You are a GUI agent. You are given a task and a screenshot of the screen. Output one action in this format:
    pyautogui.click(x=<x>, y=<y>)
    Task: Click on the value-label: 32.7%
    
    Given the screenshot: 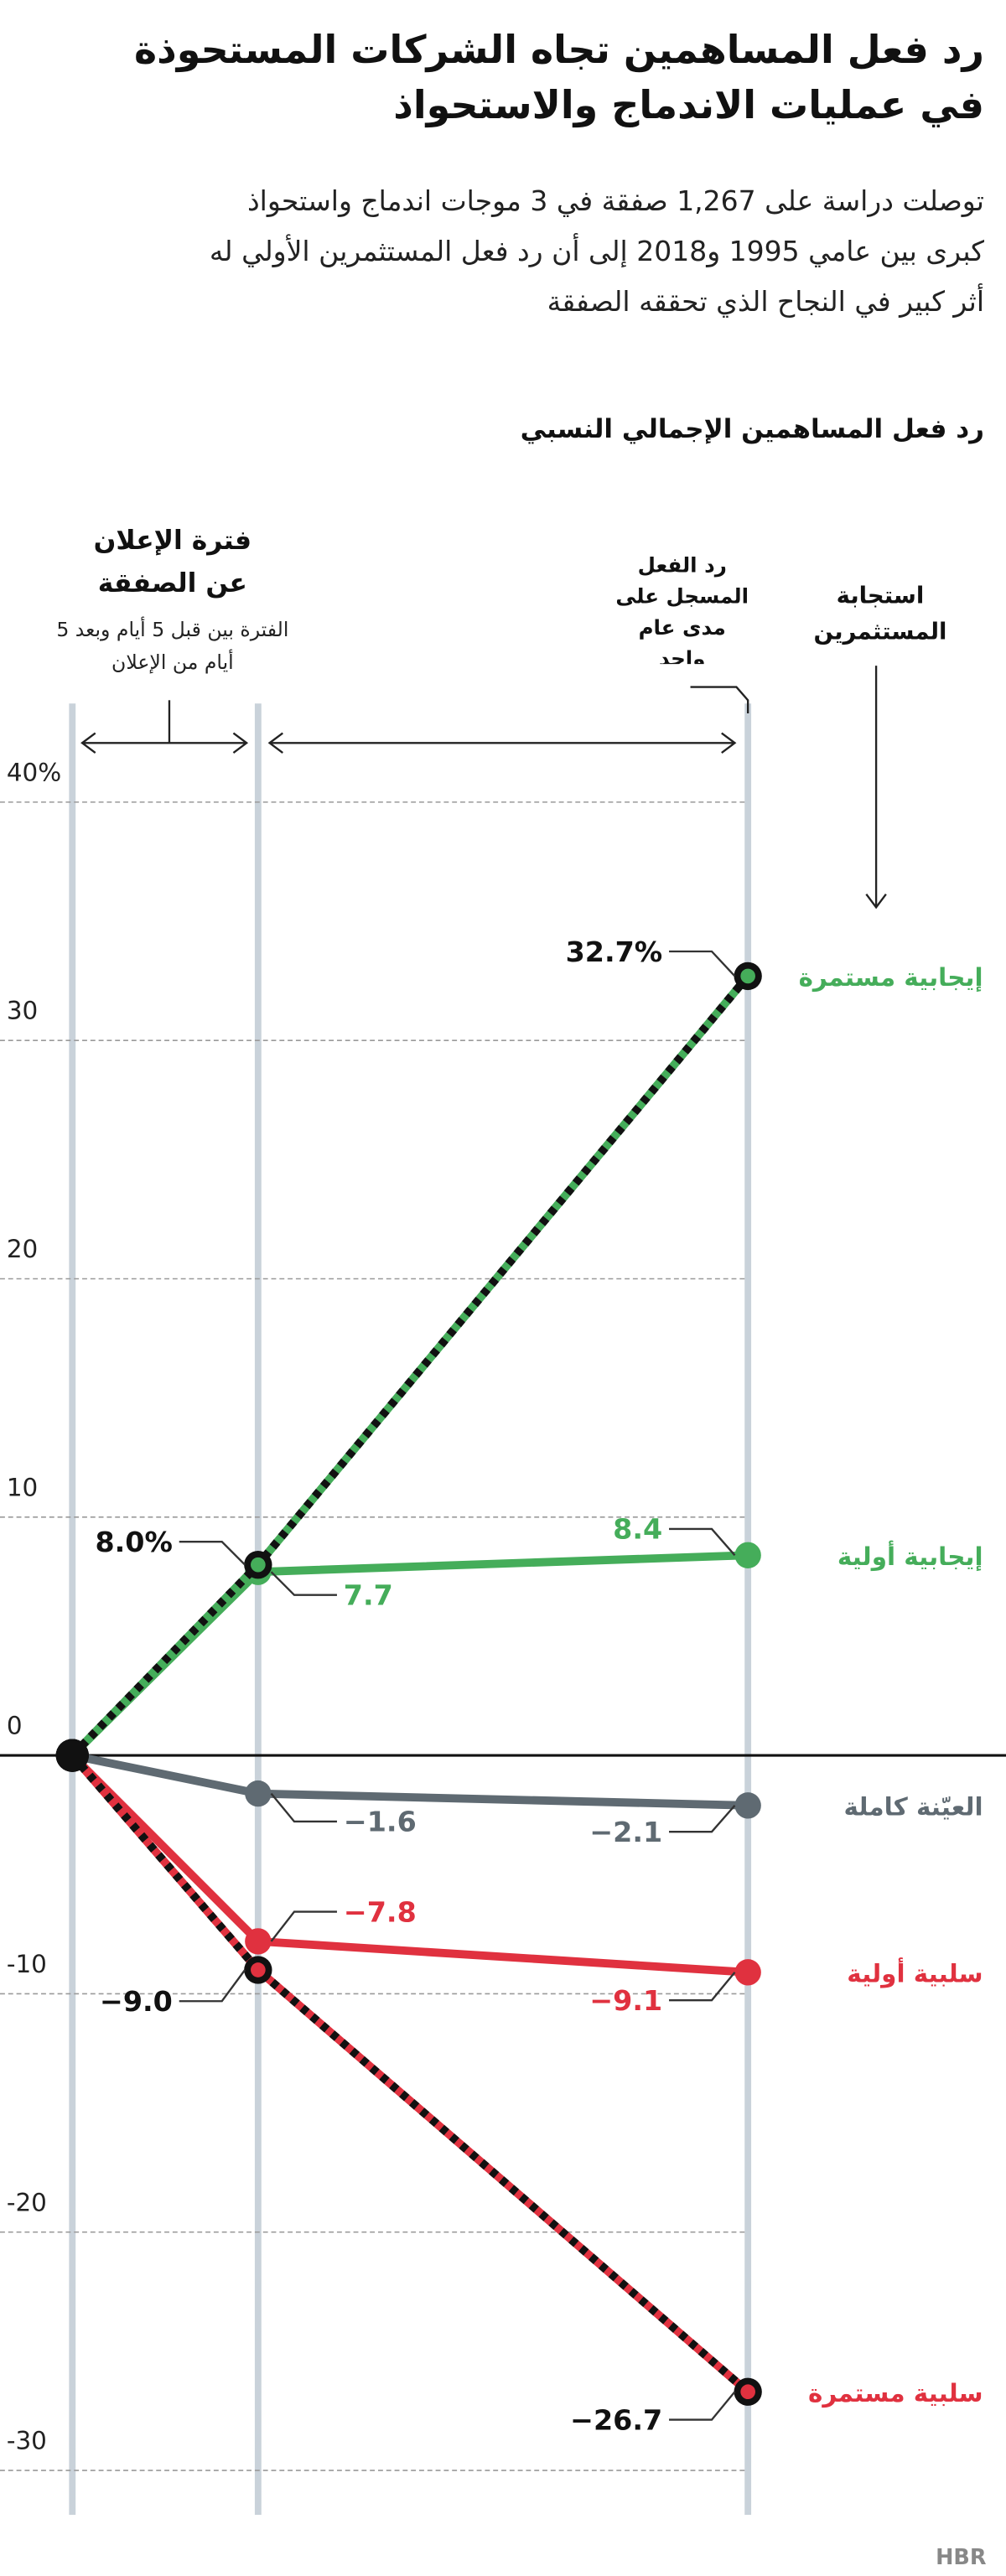 What is the action you would take?
    pyautogui.click(x=614, y=952)
    